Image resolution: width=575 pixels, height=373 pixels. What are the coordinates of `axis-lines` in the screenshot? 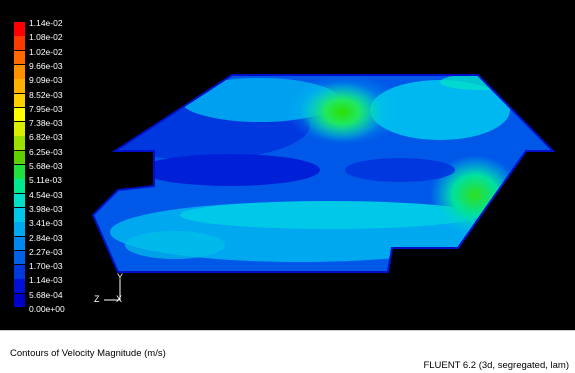 It's located at (112, 290).